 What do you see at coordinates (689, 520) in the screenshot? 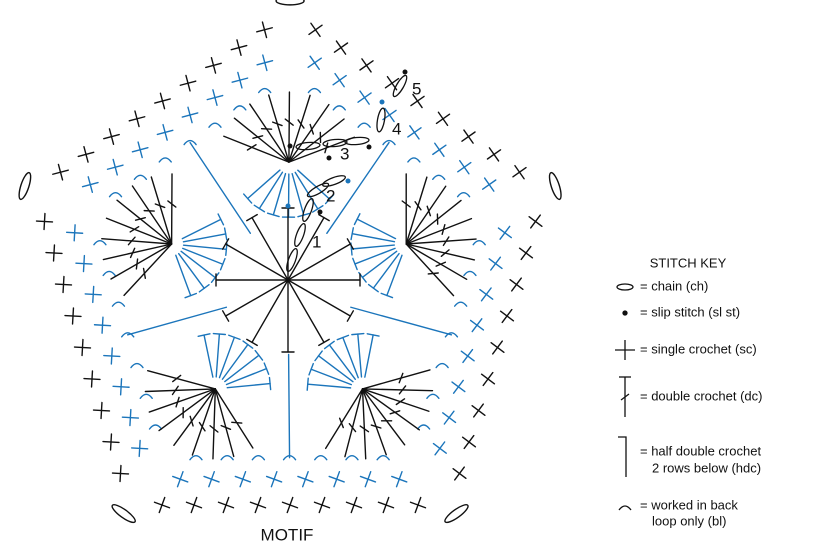
I see `key-item: loop only (bl)` at bounding box center [689, 520].